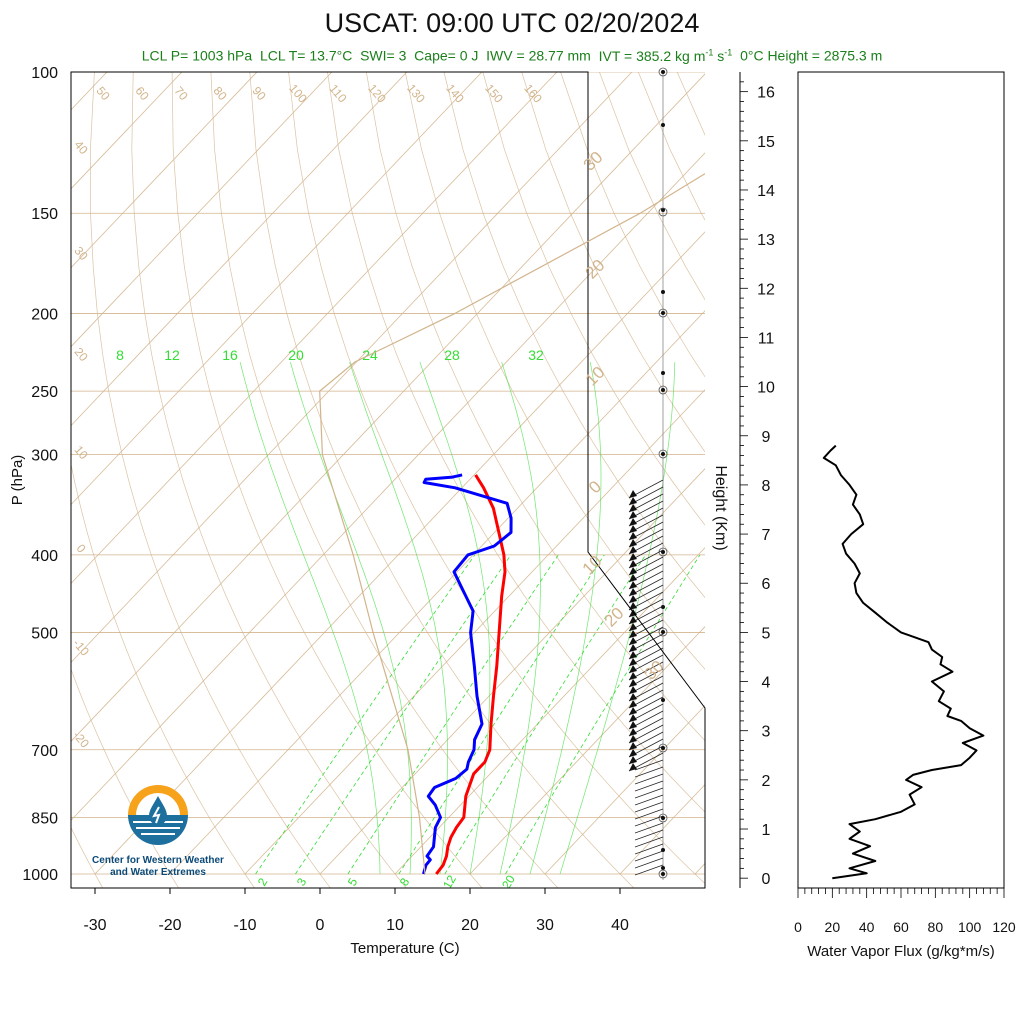 The height and width of the screenshot is (1024, 1024). Describe the element at coordinates (766, 191) in the screenshot. I see `height-tick-label: 14` at that location.